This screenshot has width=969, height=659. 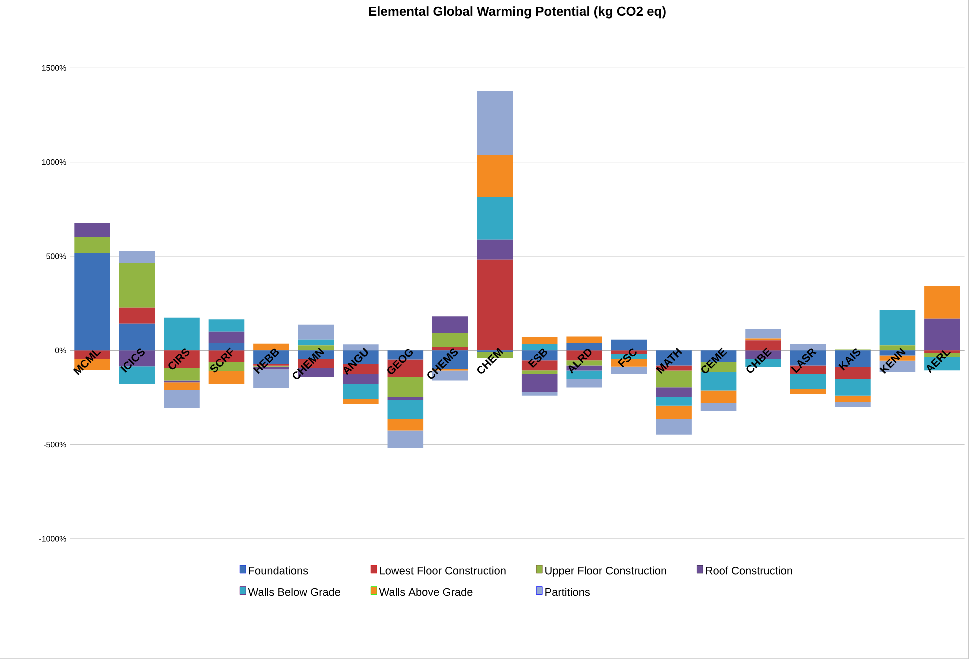 I want to click on chart-title: Elemental Global Warming Potential (kg CO2 eq), so click(x=517, y=12).